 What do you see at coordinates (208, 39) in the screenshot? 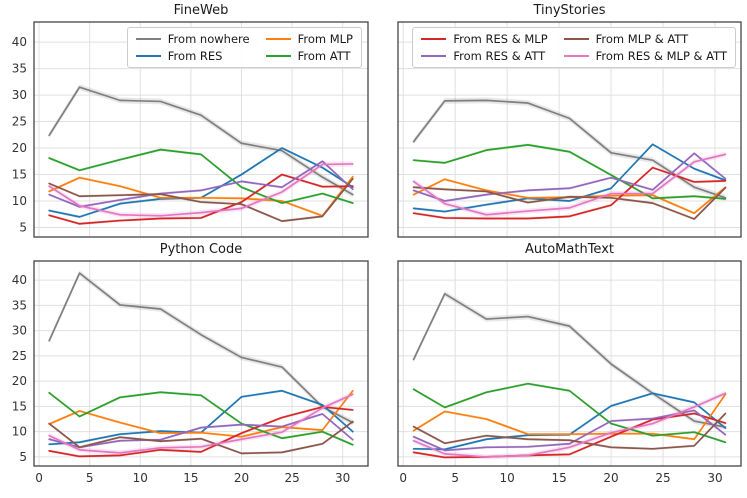
I see `legend-entry-label: From nowhere` at bounding box center [208, 39].